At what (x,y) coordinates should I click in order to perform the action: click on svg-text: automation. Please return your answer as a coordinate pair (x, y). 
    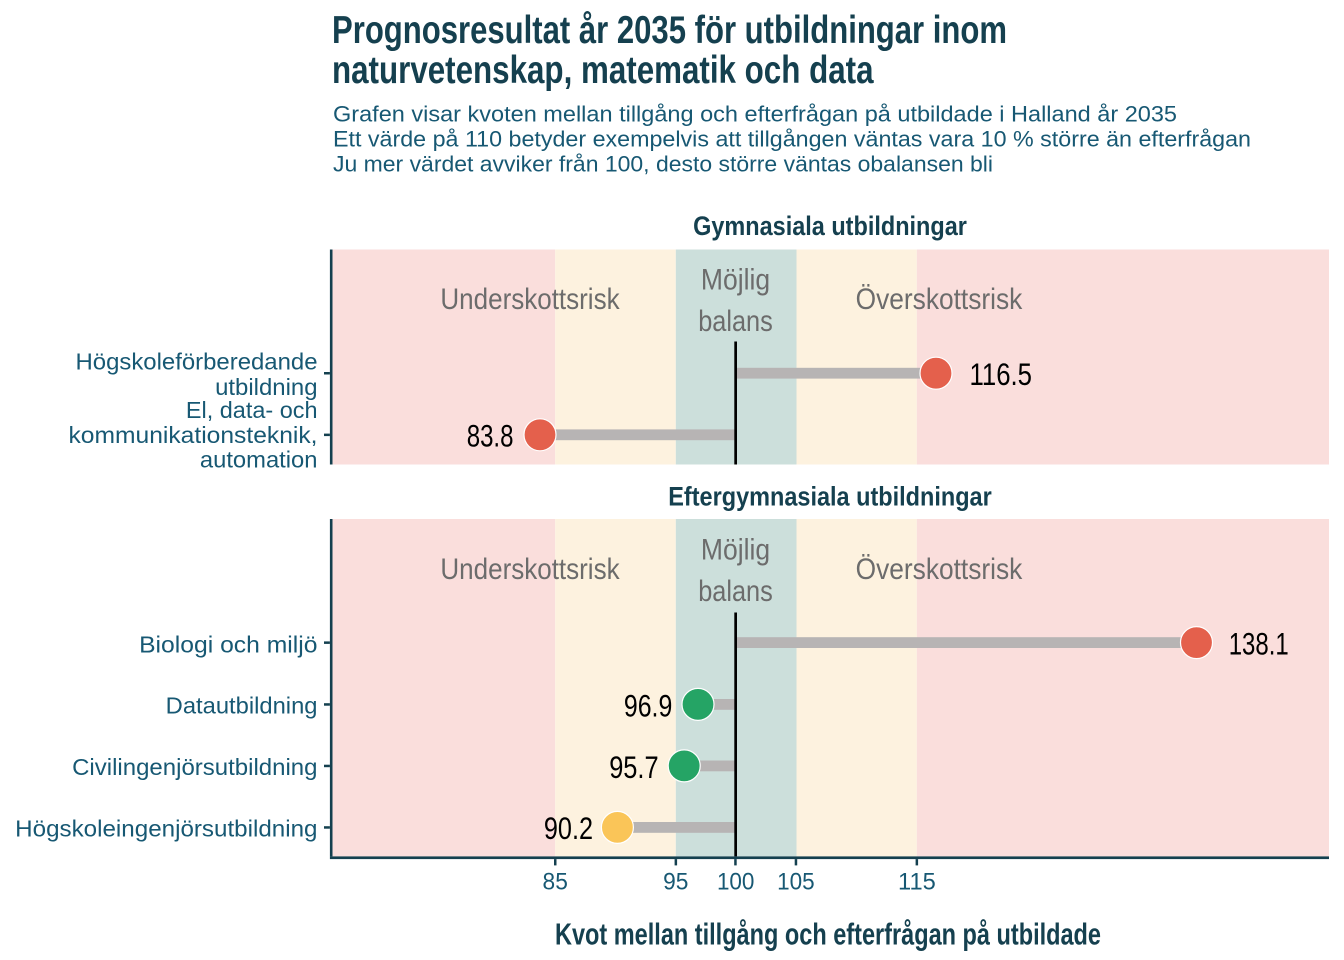
    Looking at the image, I should click on (259, 460).